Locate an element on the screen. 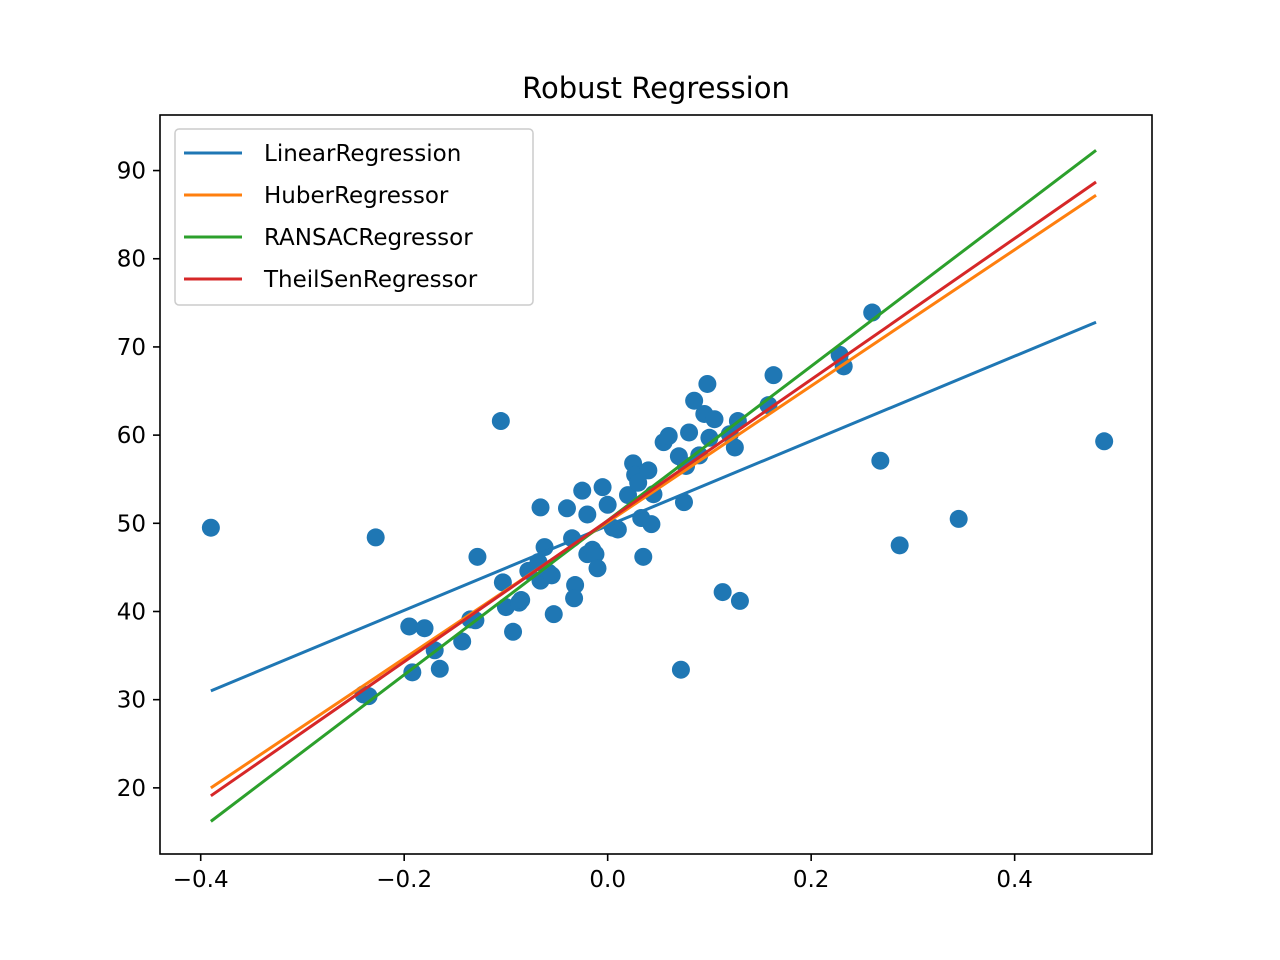  y-tick-label: 50 is located at coordinates (131, 524).